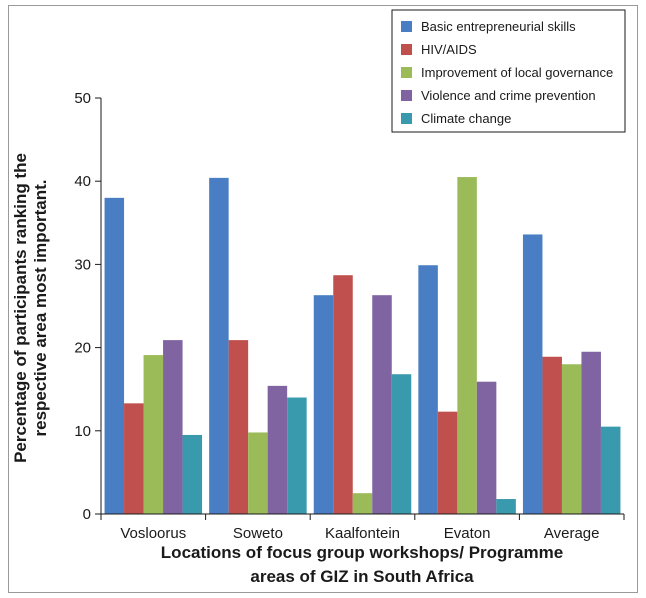 This screenshot has height=598, width=646. Describe the element at coordinates (82, 431) in the screenshot. I see `y-tick-label: 10` at that location.